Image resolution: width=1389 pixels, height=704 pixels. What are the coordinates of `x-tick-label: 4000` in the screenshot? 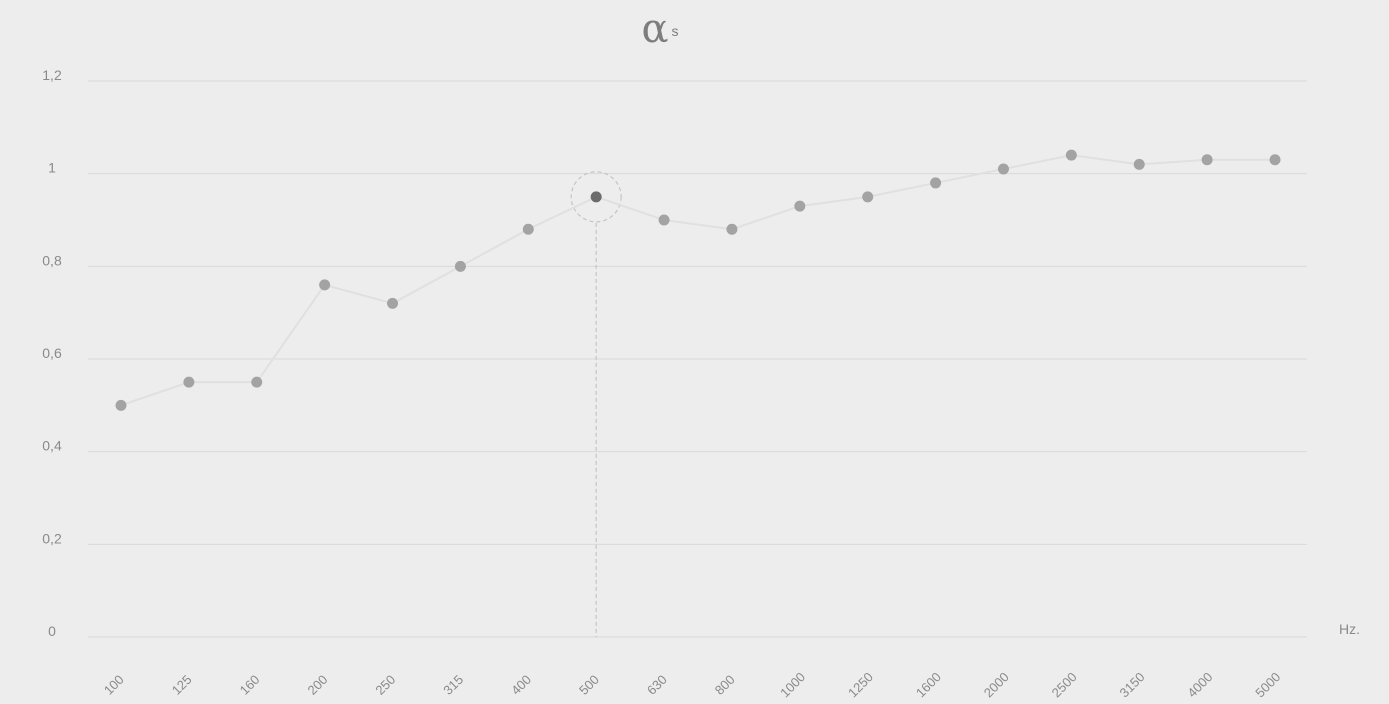 It's located at (1199, 684).